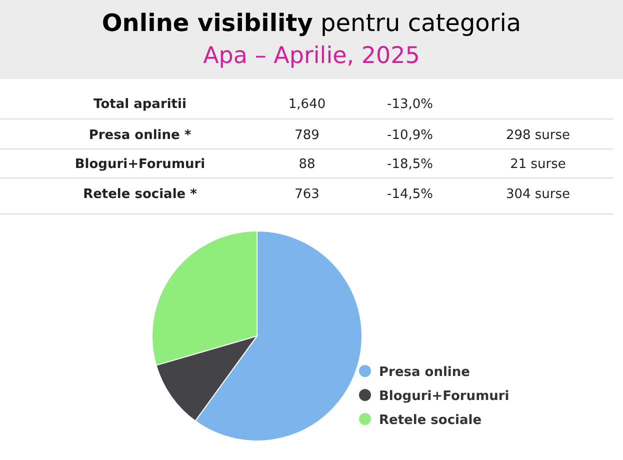  Describe the element at coordinates (312, 23) in the screenshot. I see `chart-title: Online visibility pentru categoria` at that location.